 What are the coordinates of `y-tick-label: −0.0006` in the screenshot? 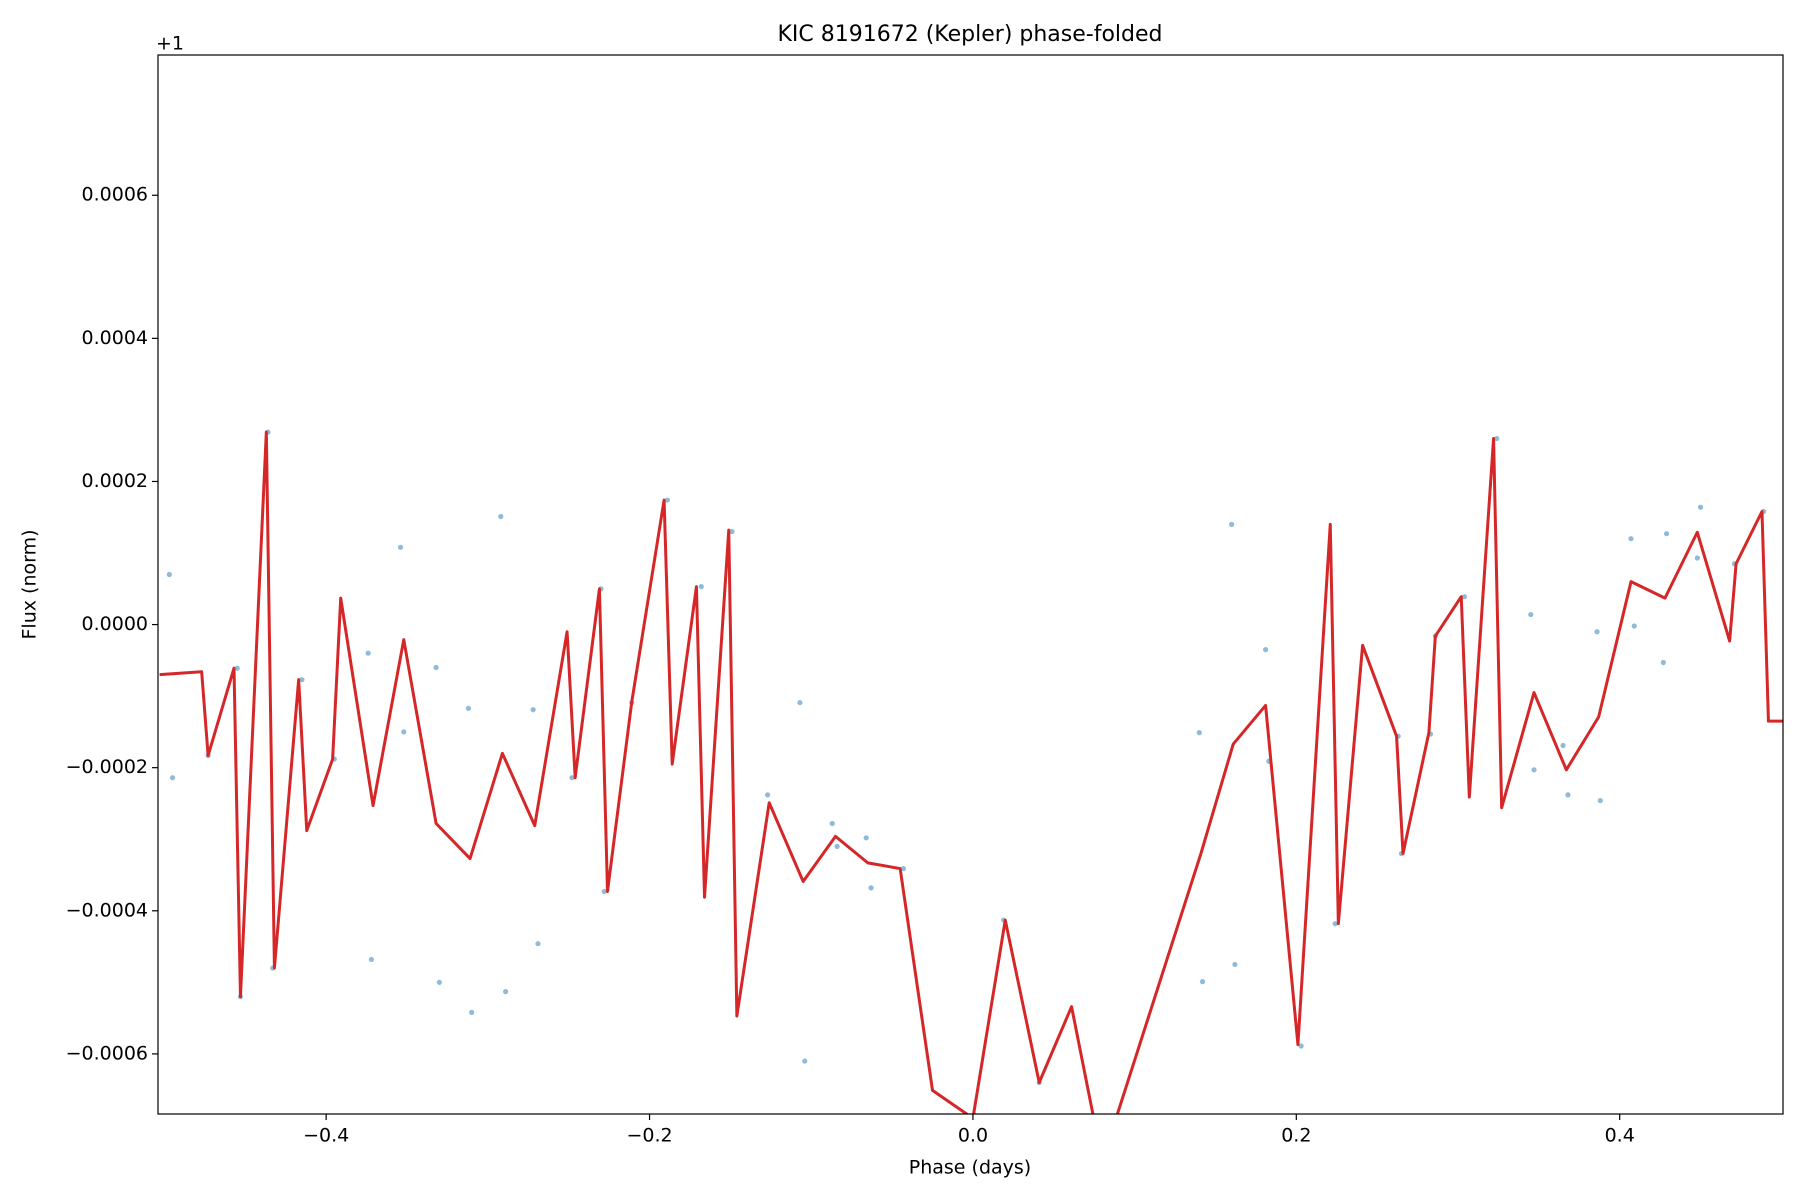 It's located at (107, 1053).